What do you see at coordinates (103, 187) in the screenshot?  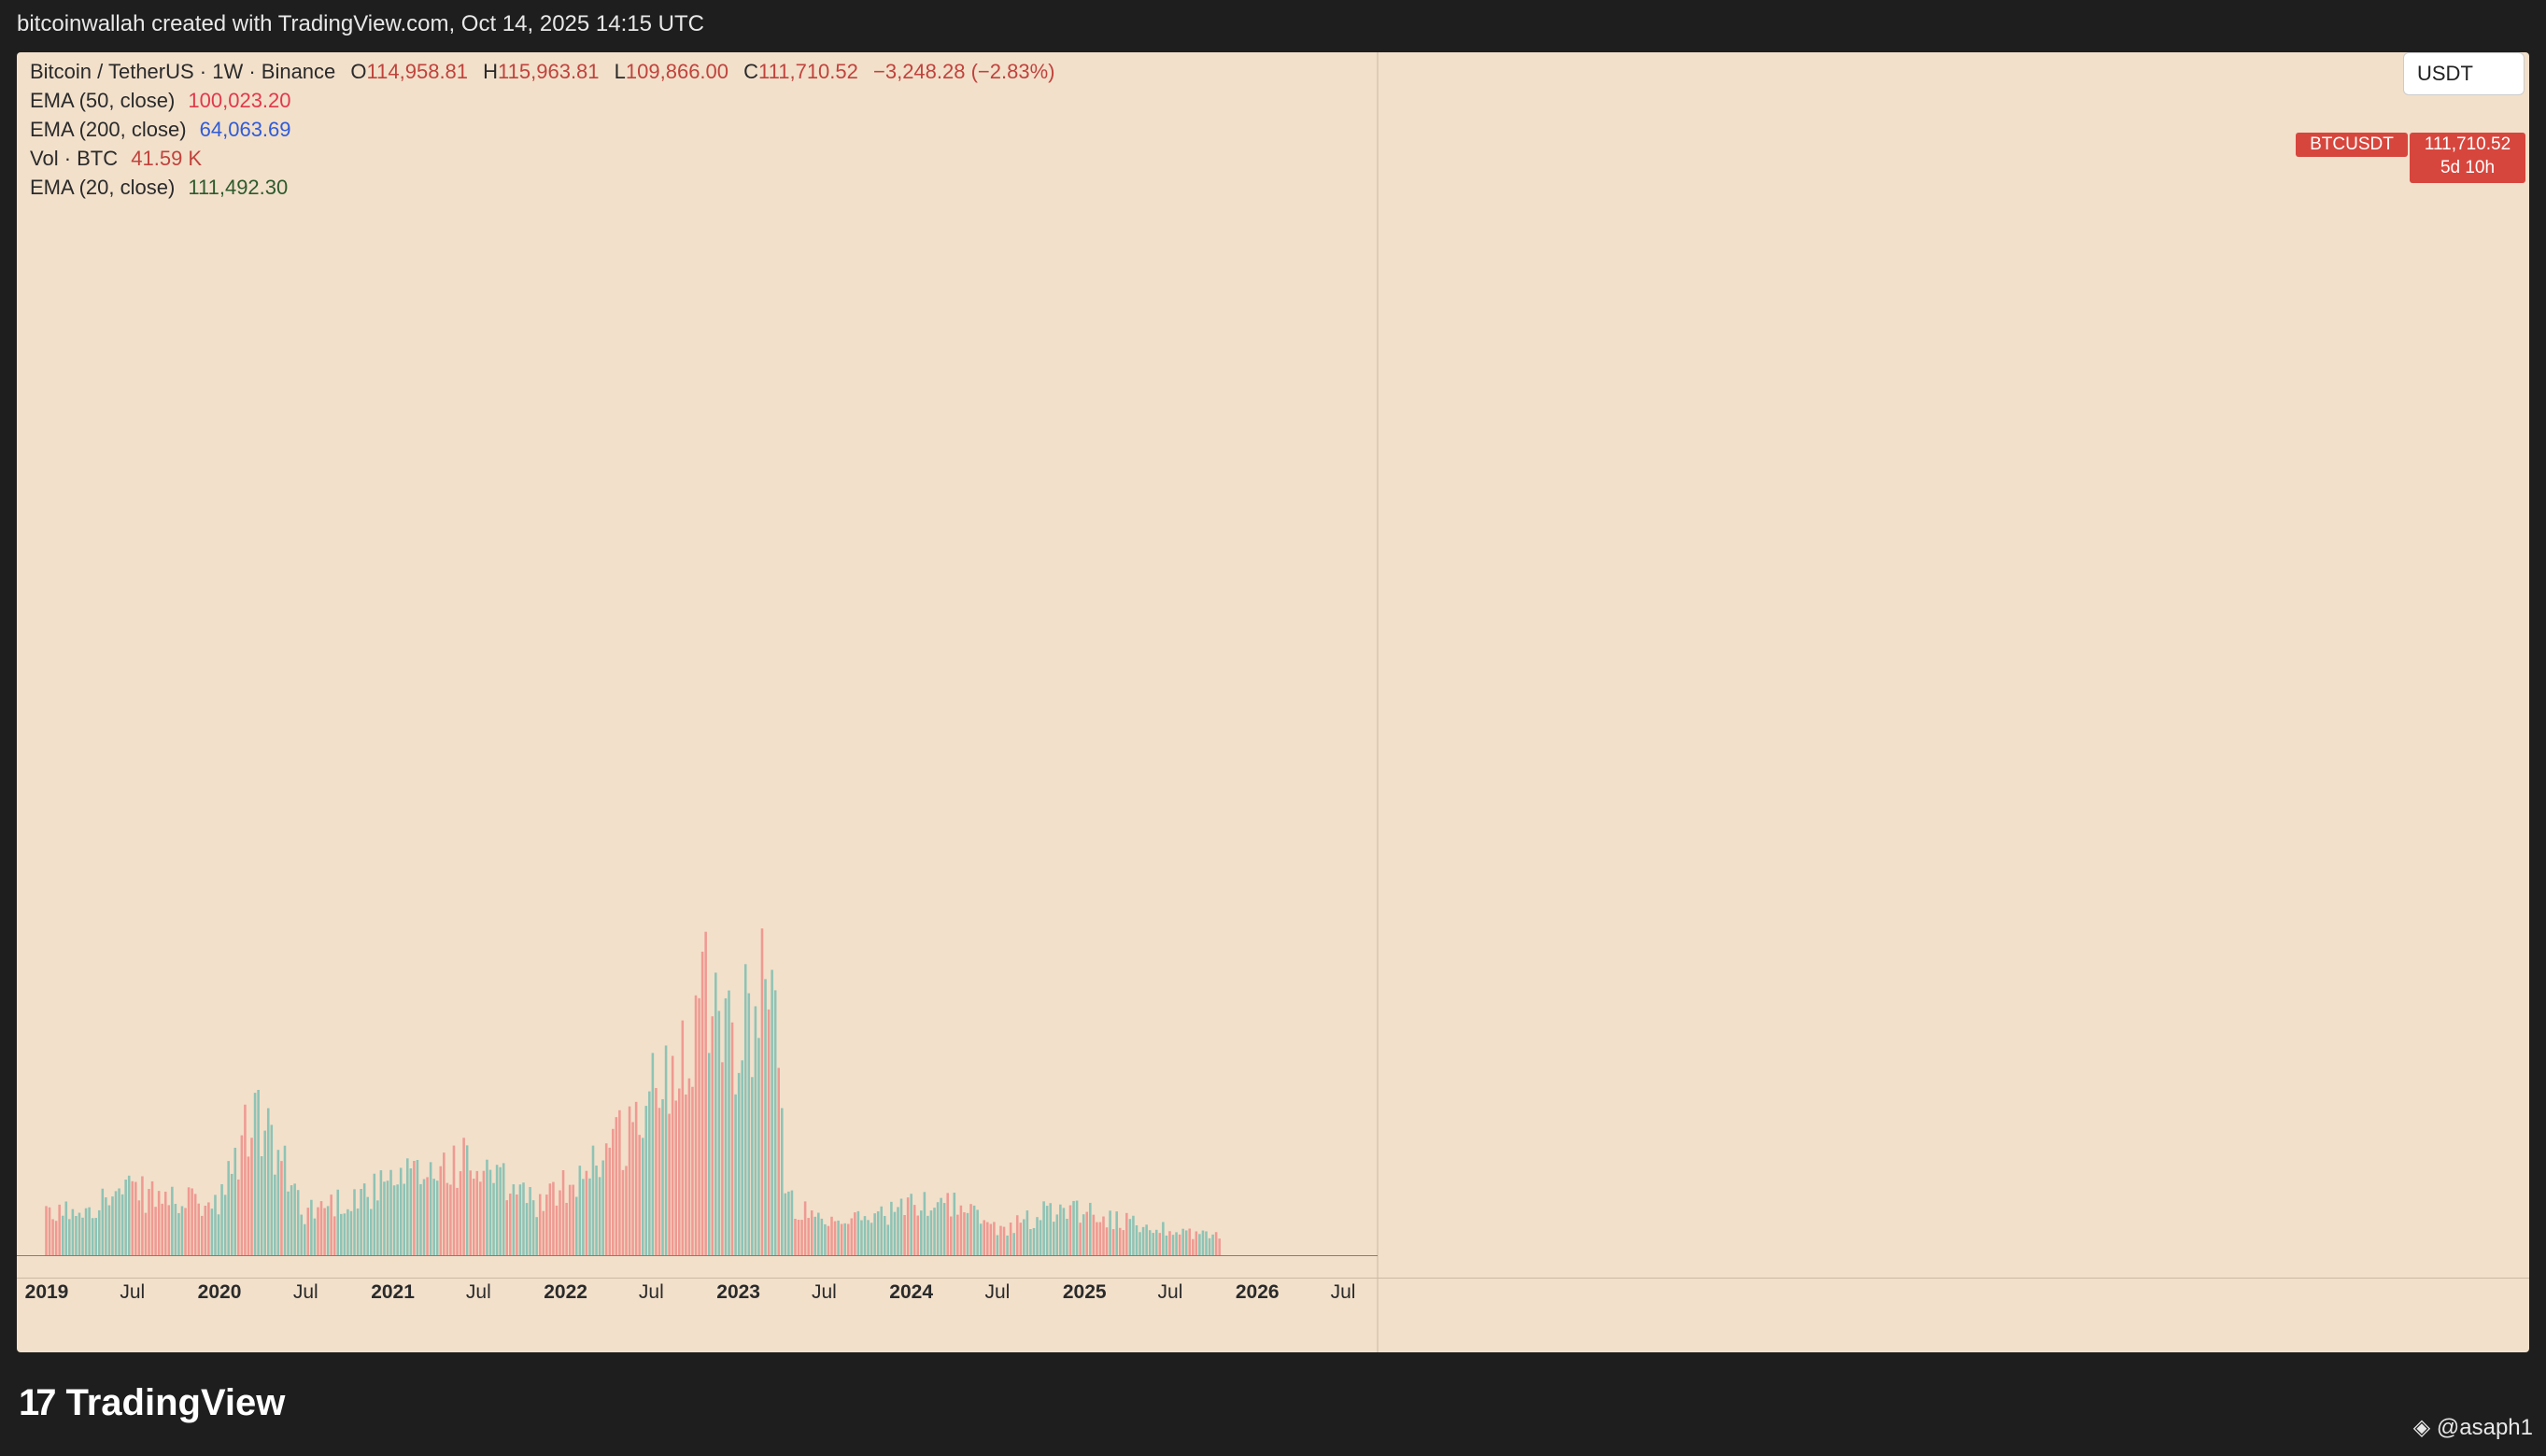 I see `ema20-label: EMA (20, close)` at bounding box center [103, 187].